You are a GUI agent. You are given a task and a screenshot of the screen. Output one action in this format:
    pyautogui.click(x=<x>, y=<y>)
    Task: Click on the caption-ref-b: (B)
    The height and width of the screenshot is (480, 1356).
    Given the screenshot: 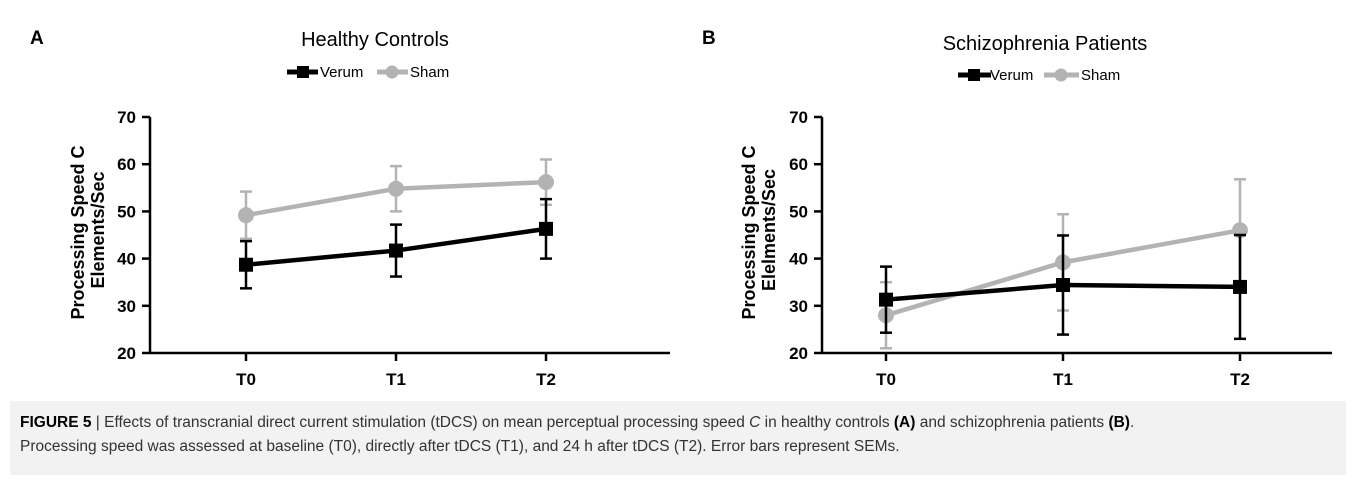 What is the action you would take?
    pyautogui.click(x=1119, y=422)
    